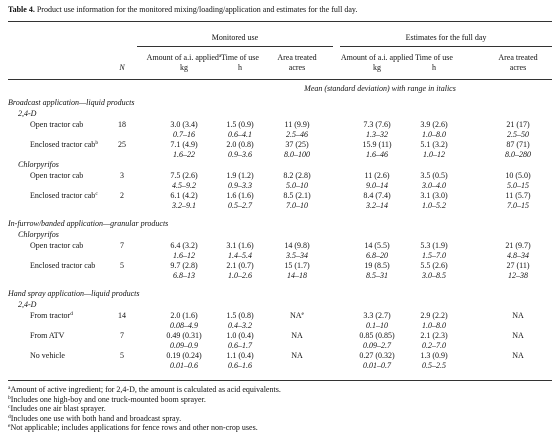 The image size is (560, 440). Describe the element at coordinates (297, 245) in the screenshot. I see `cell-mean-text: 14 (9.8)` at that location.